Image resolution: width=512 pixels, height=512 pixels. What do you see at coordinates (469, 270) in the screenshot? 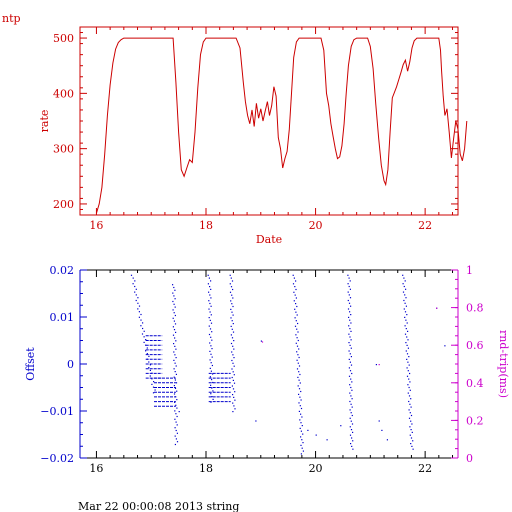
I see `rtt-y-tick-label: 1` at bounding box center [469, 270].